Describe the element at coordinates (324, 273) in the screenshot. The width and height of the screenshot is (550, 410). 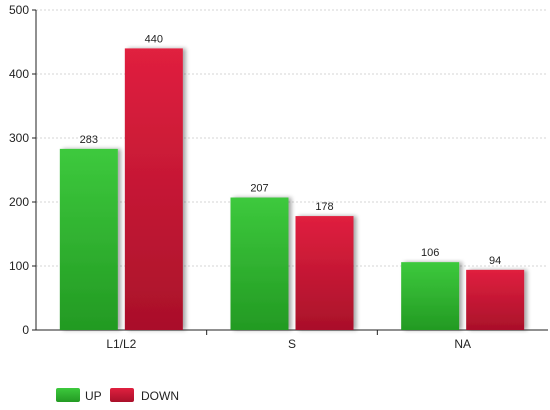
I see `bar-down-s` at that location.